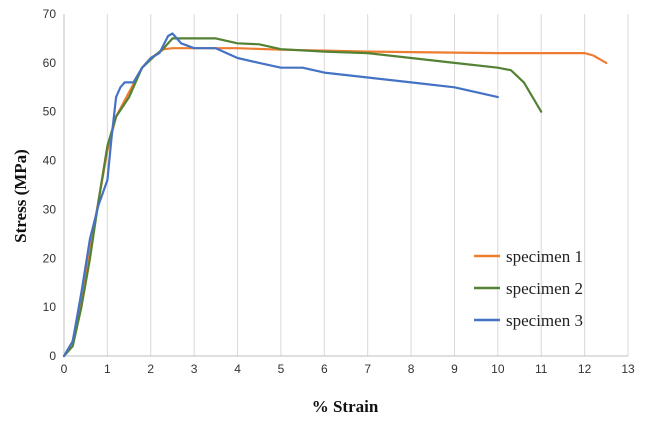 The image size is (647, 421). I want to click on x-tick-label-1: 1, so click(107, 369).